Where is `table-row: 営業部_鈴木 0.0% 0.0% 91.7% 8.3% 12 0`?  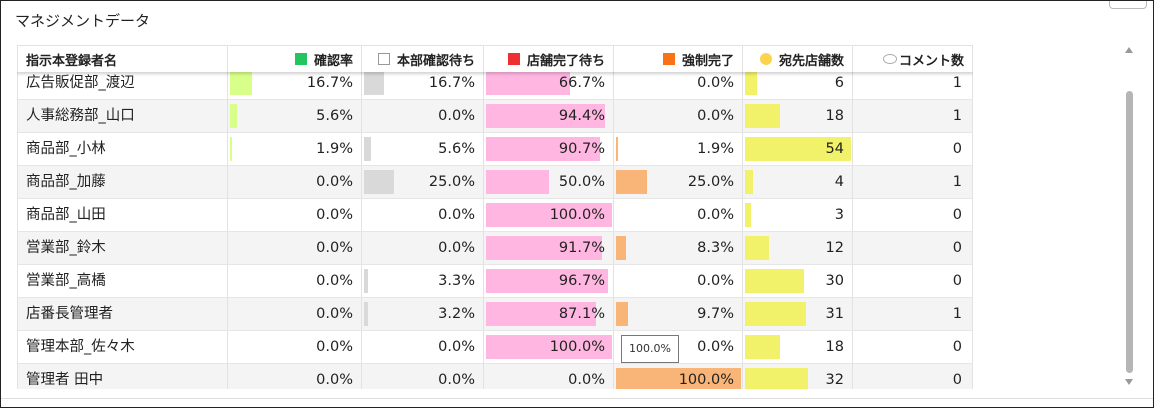 table-row: 営業部_鈴木 0.0% 0.0% 91.7% 8.3% 12 0 is located at coordinates (495, 248).